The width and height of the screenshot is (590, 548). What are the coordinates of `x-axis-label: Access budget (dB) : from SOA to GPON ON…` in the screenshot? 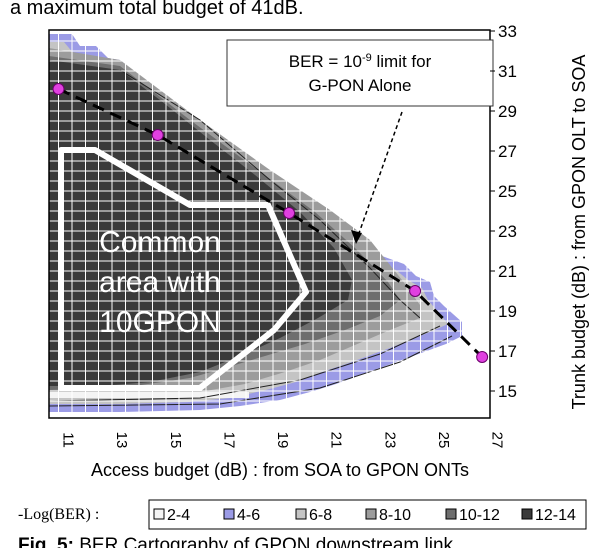 It's located at (280, 470).